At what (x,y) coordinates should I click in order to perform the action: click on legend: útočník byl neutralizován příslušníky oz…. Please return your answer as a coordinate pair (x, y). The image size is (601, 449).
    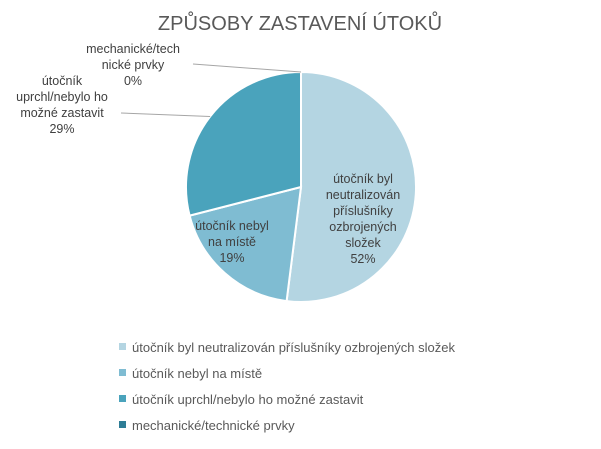
    Looking at the image, I should click on (287, 386).